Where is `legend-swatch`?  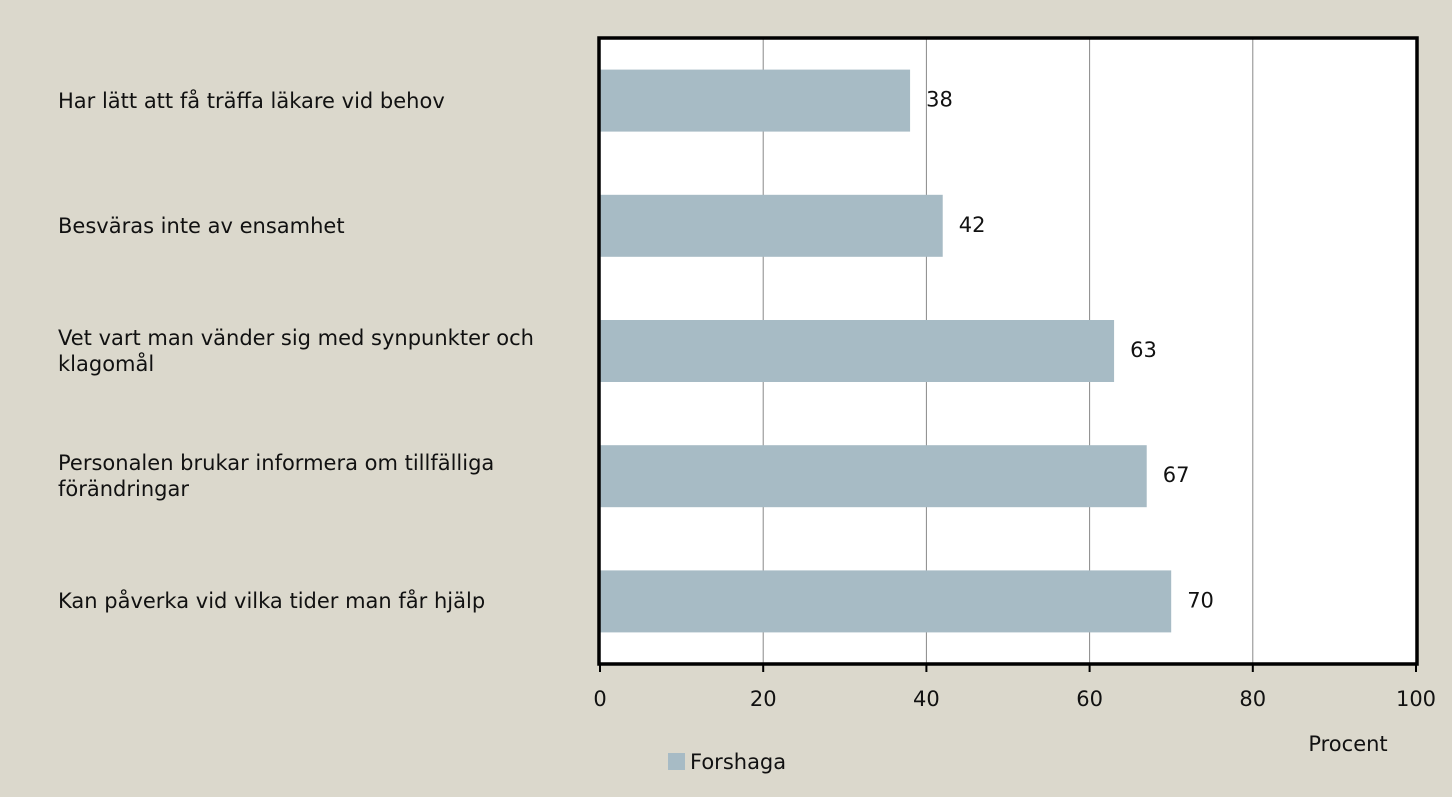
legend-swatch is located at coordinates (676, 761).